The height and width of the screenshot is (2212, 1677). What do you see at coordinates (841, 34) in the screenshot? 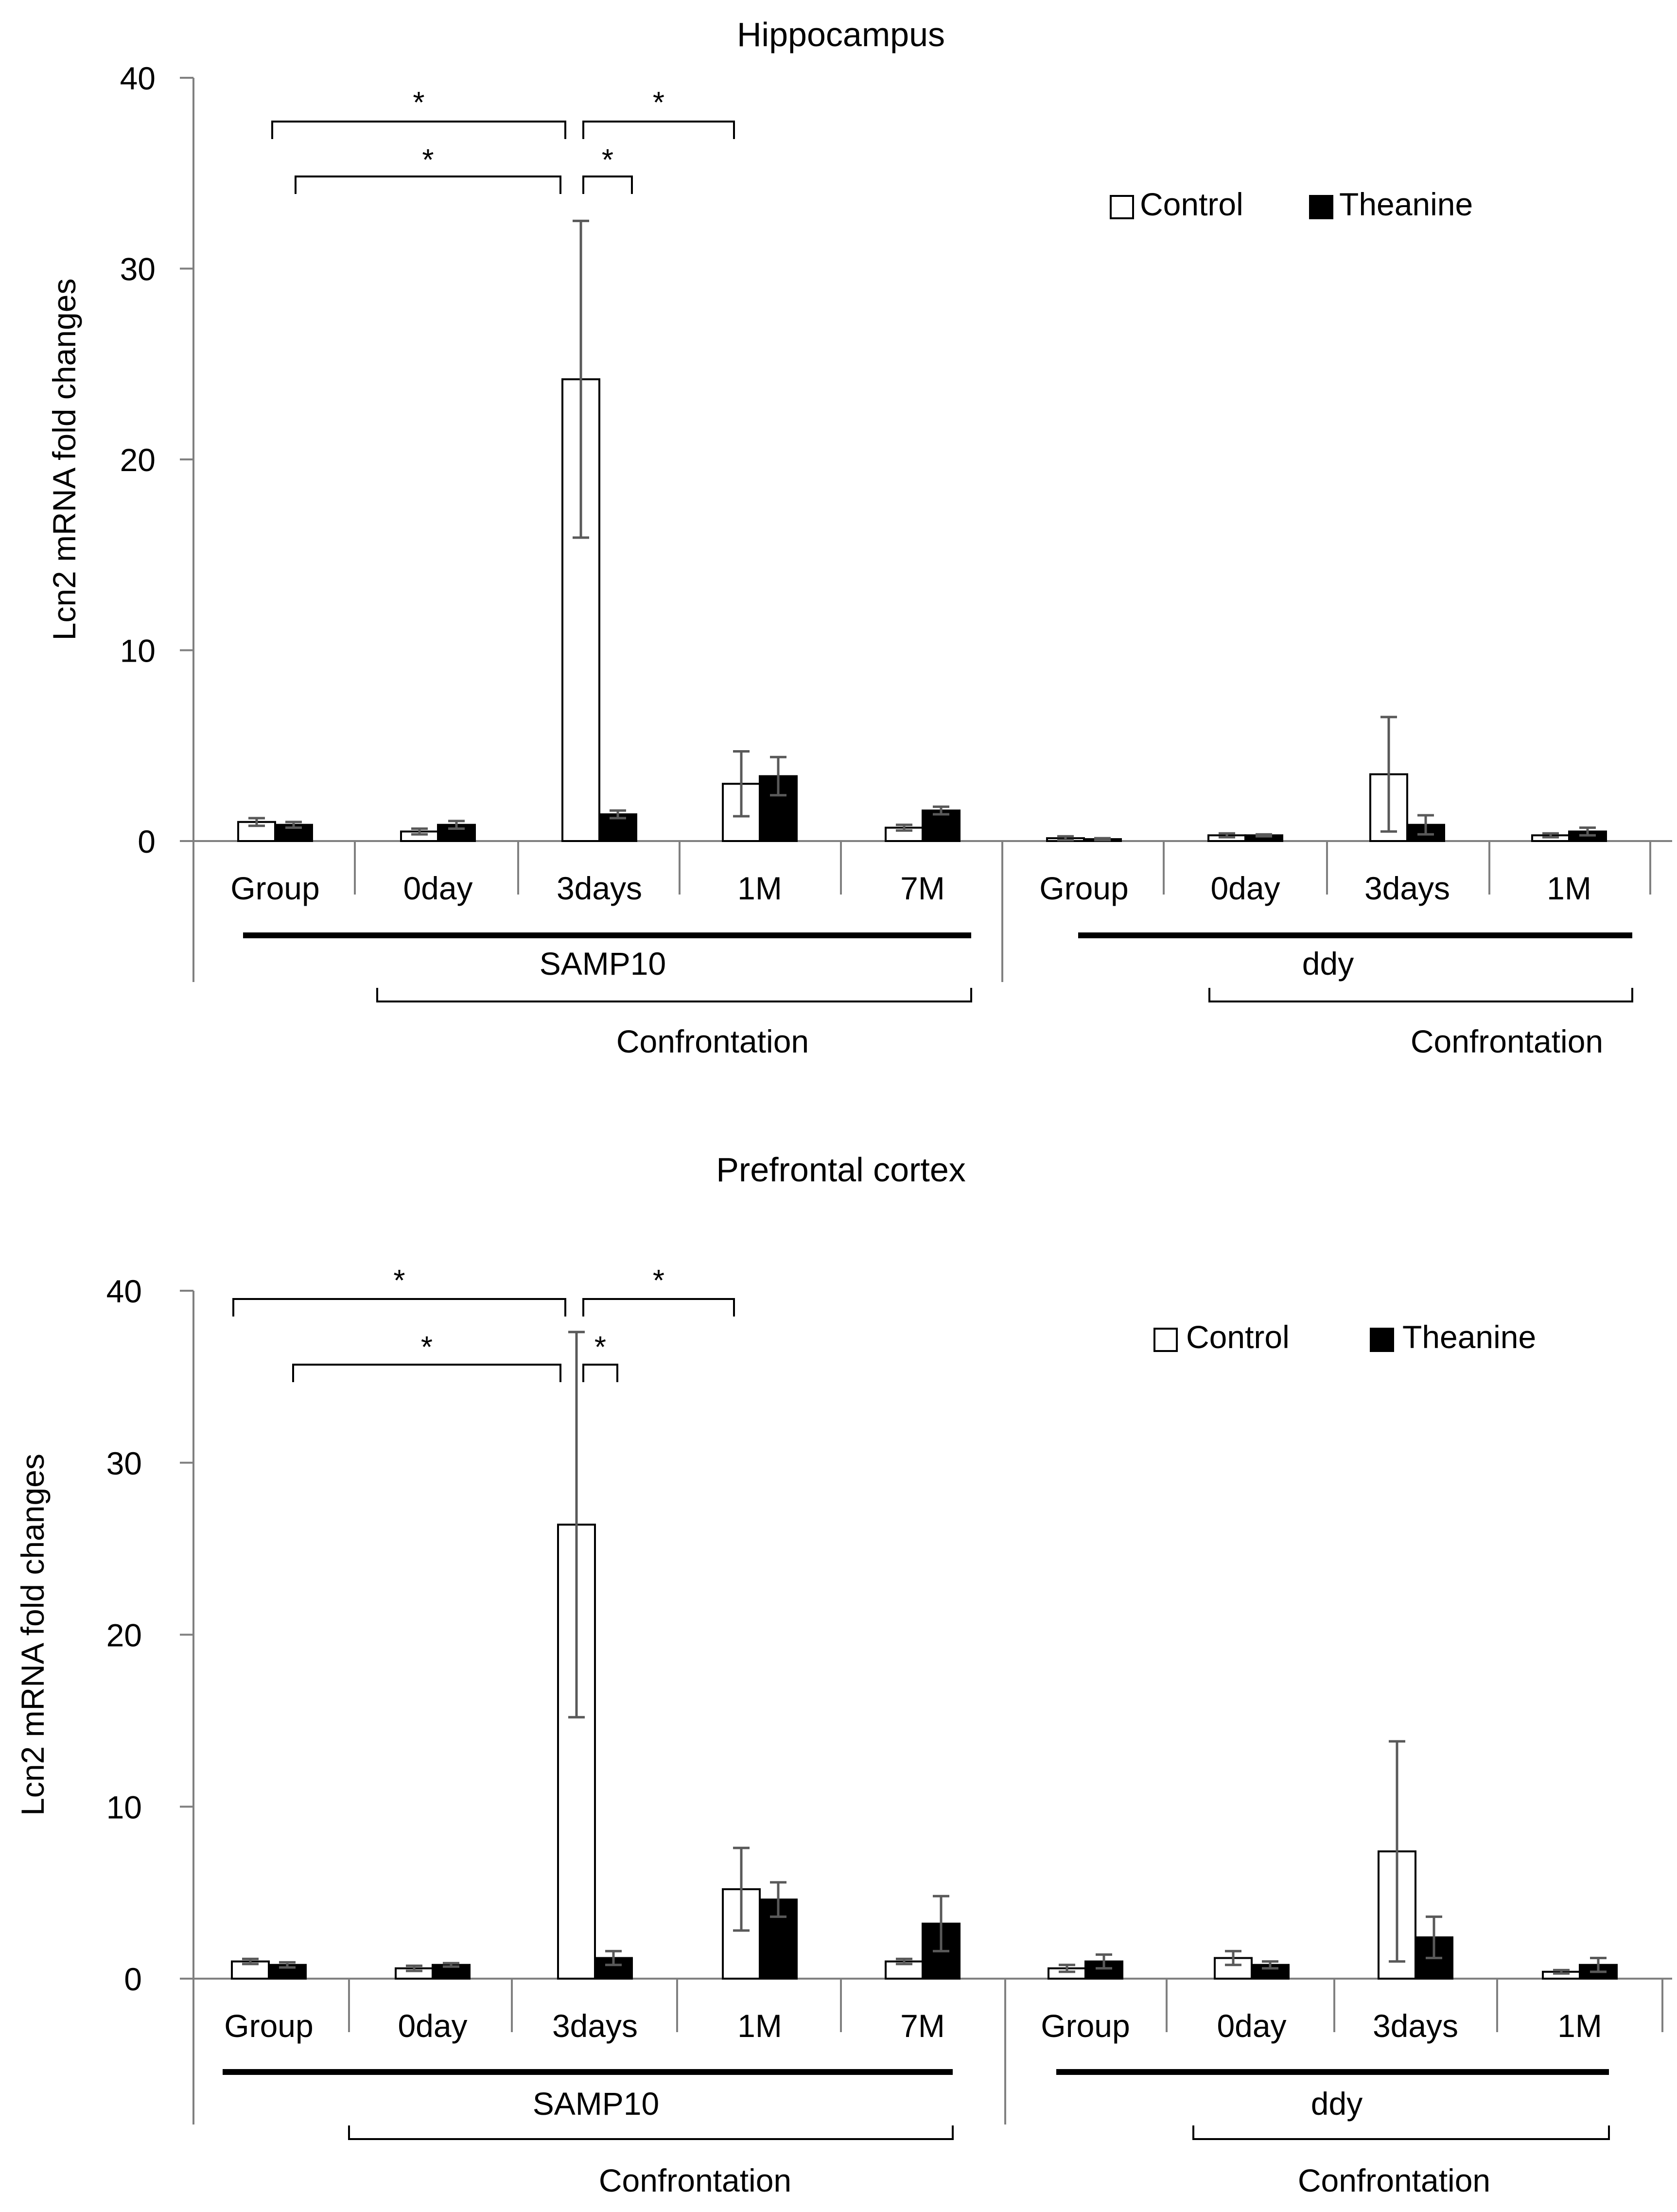
I see `chart-title: Hippocampus` at bounding box center [841, 34].